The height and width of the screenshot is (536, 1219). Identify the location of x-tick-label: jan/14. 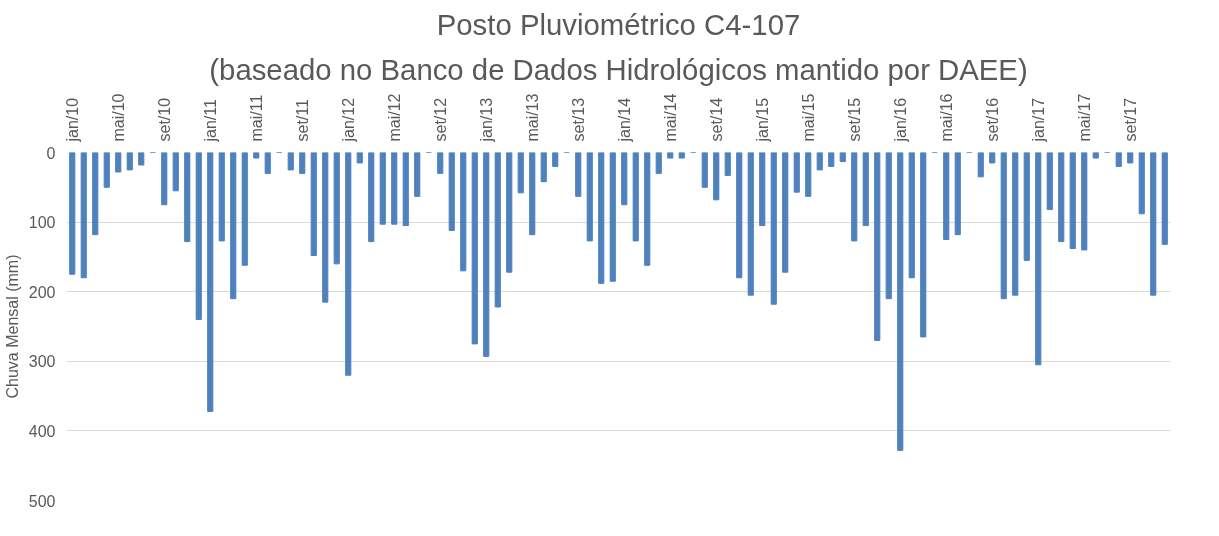
(624, 120).